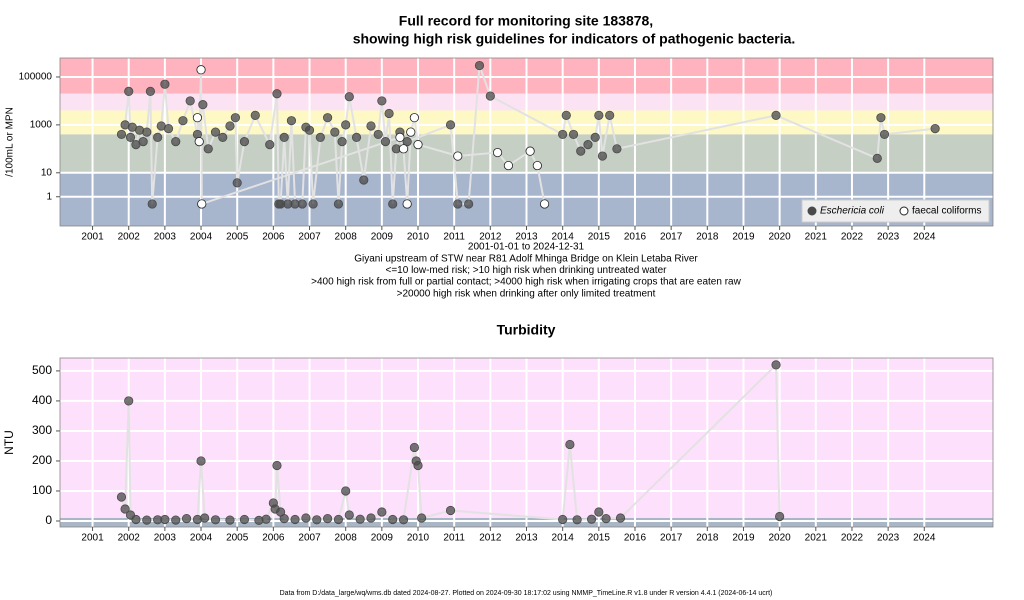  Describe the element at coordinates (895, 211) in the screenshot. I see `legend-box` at that location.